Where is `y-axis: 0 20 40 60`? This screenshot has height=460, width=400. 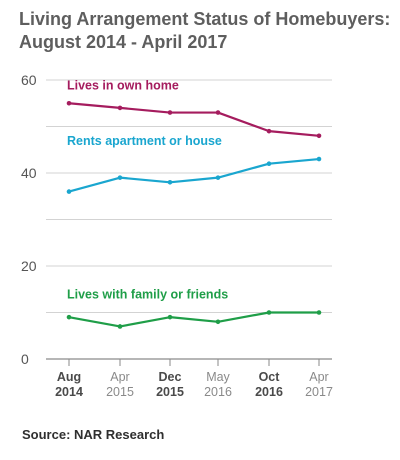 y-axis: 0 20 40 60 is located at coordinates (29, 219).